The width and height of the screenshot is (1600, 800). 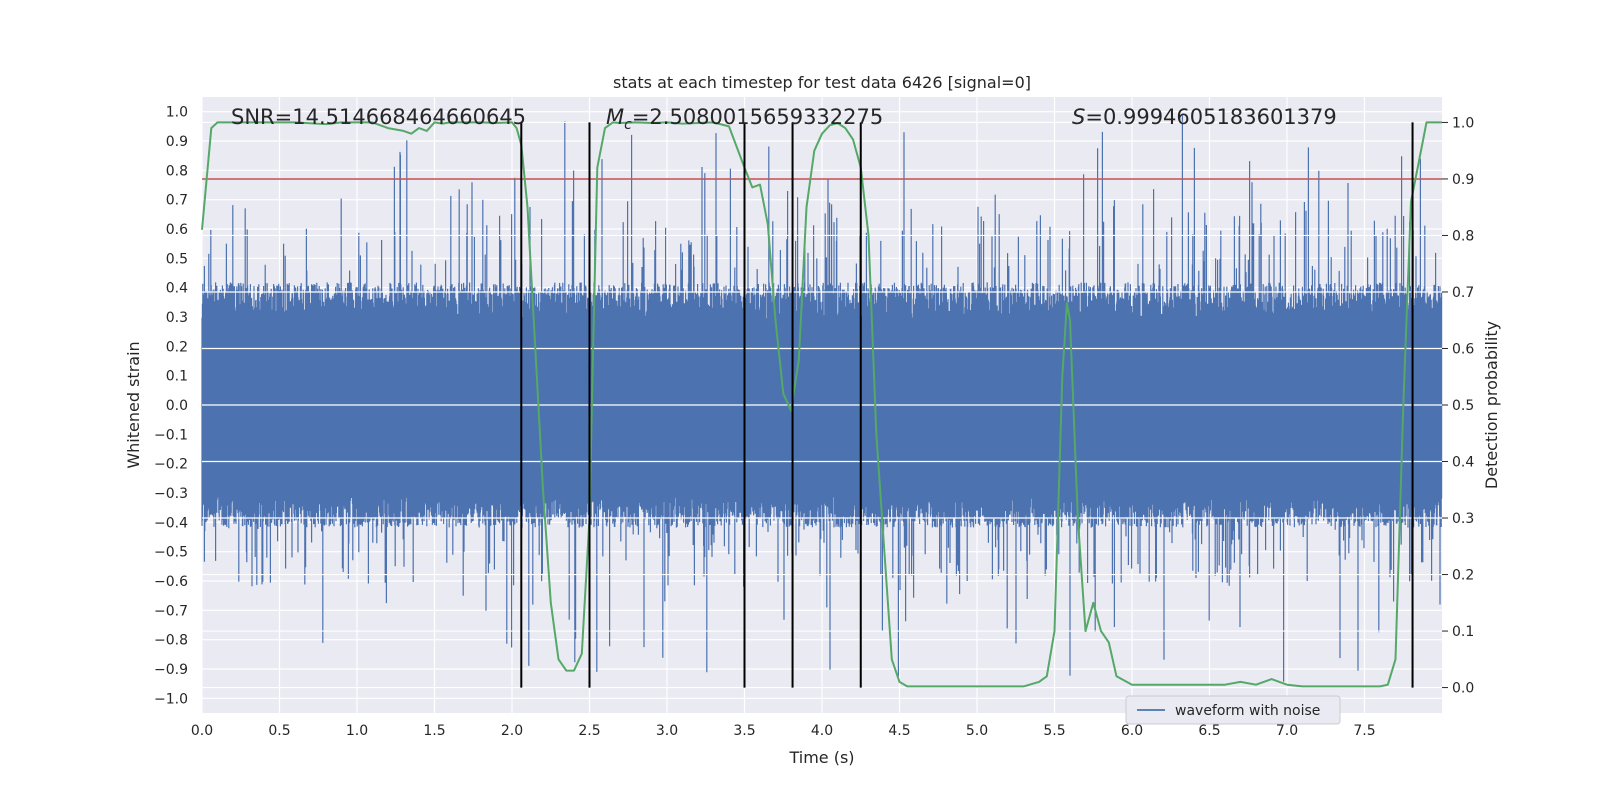 What do you see at coordinates (1463, 406) in the screenshot?
I see `right-y-tick-label: 0.5` at bounding box center [1463, 406].